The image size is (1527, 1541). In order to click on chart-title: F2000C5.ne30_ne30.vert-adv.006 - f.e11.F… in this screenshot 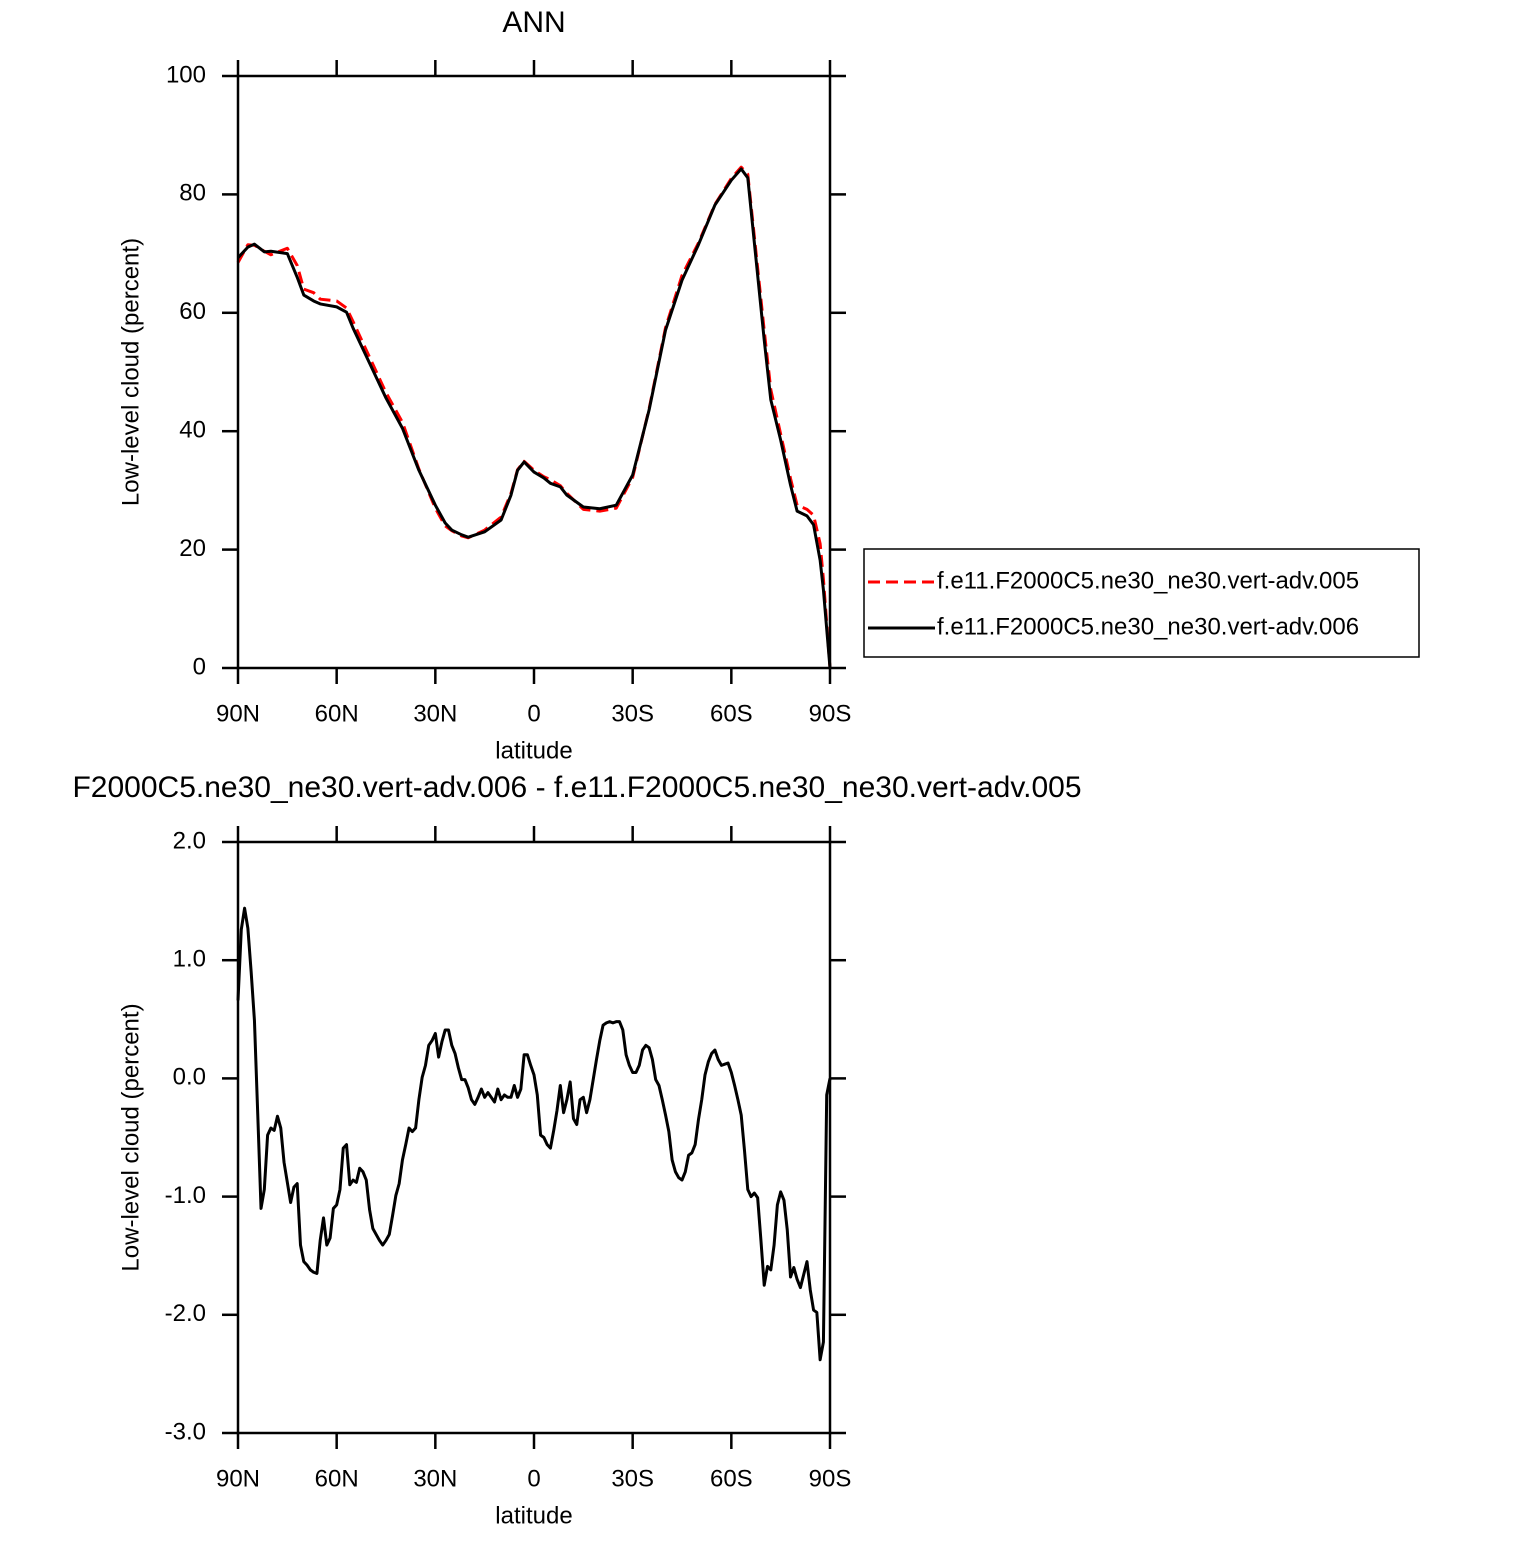, I will do `click(576, 787)`.